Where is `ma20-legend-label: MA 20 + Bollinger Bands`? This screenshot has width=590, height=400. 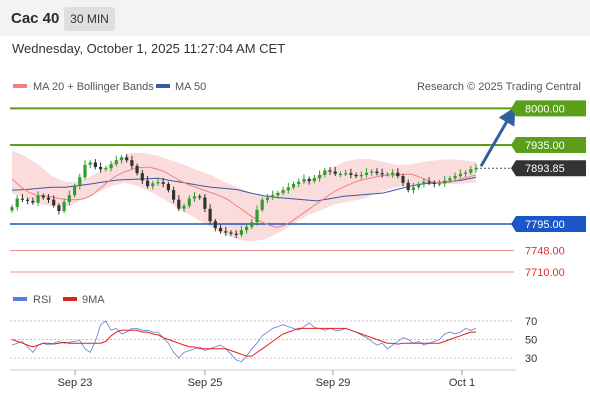
ma20-legend-label: MA 20 + Bollinger Bands is located at coordinates (93, 87).